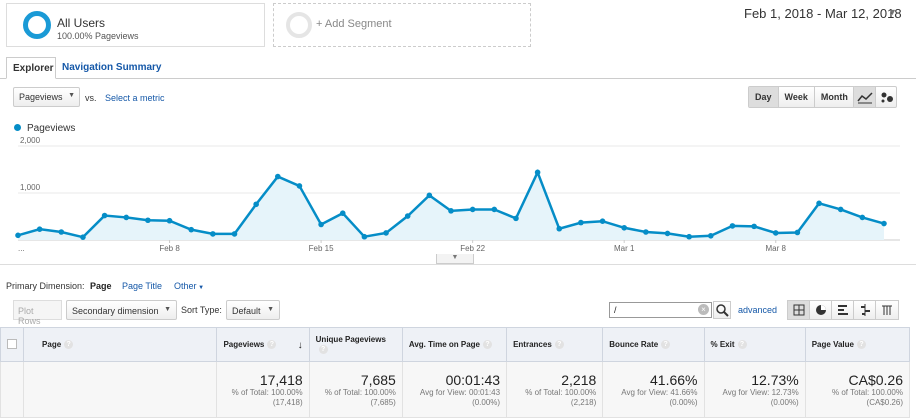 The image size is (916, 419). I want to click on column-header-exit: % Exit?, so click(754, 344).